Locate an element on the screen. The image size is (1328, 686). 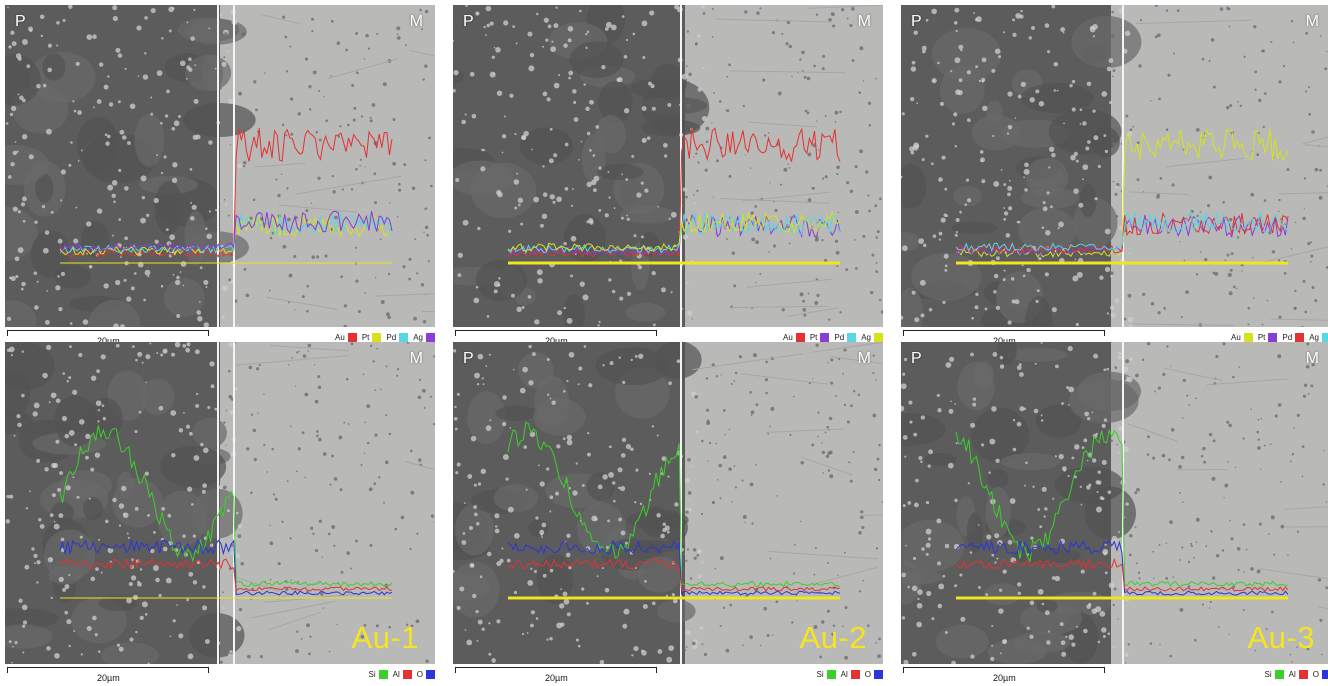
element-legend: Au Pt Pd Ag is located at coordinates (833, 337).